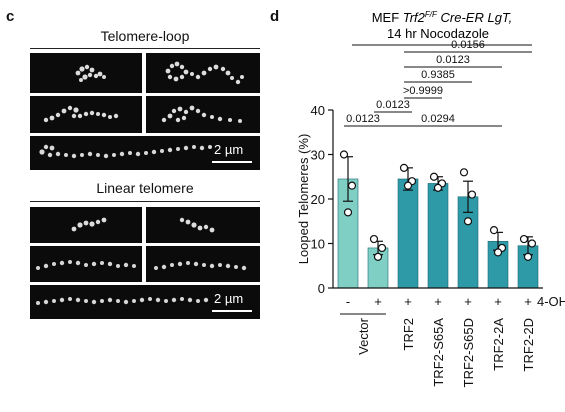 This screenshot has height=412, width=565. Describe the element at coordinates (232, 311) in the screenshot. I see `scale-bar-linear` at that location.